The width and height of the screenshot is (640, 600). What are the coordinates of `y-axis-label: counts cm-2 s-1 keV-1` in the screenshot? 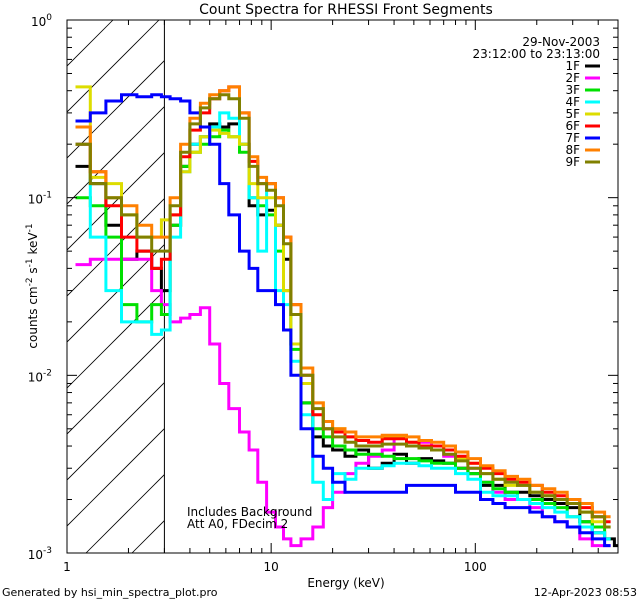 It's located at (32, 285).